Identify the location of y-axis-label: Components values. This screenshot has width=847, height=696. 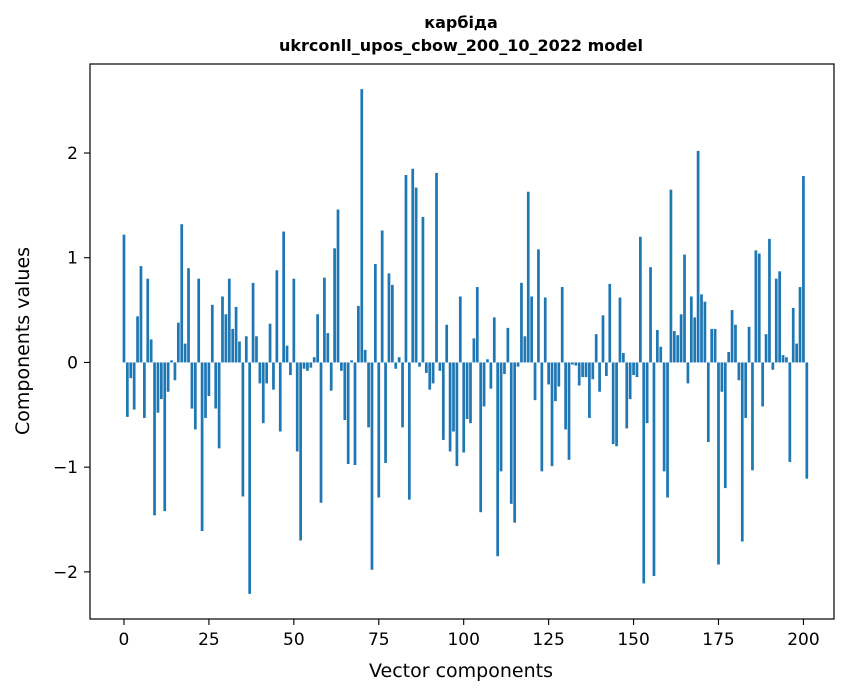
(23, 341).